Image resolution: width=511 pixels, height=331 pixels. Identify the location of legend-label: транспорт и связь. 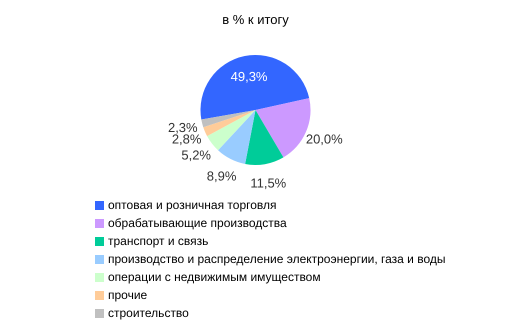
(158, 241).